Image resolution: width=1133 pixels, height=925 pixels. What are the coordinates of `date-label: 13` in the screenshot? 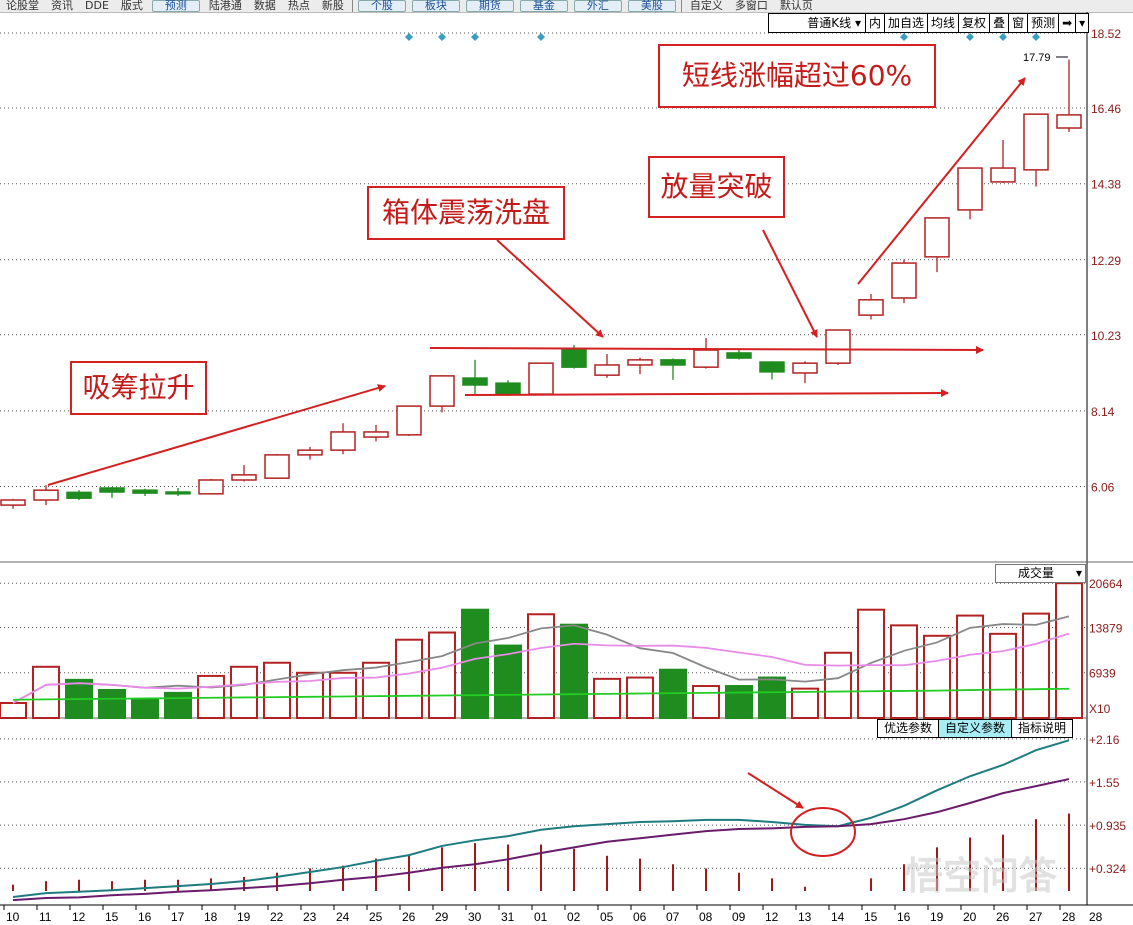 It's located at (805, 917).